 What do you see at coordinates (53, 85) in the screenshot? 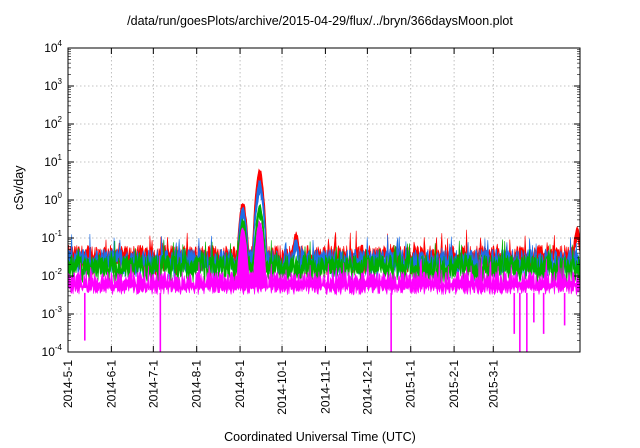
I see `y-tick-label: 10³` at bounding box center [53, 85].